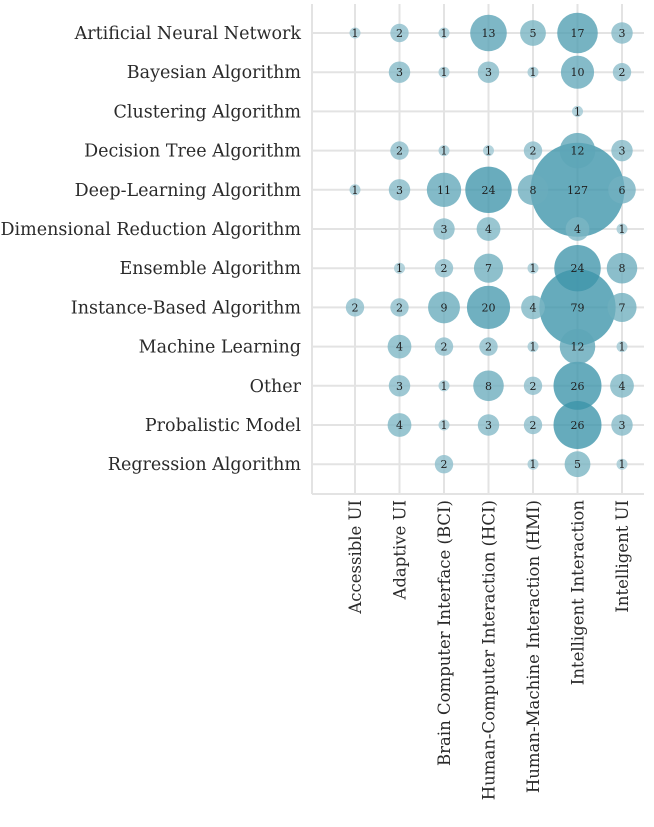 This screenshot has height=827, width=654. I want to click on row-label: Ensemble Algorithm, so click(210, 269).